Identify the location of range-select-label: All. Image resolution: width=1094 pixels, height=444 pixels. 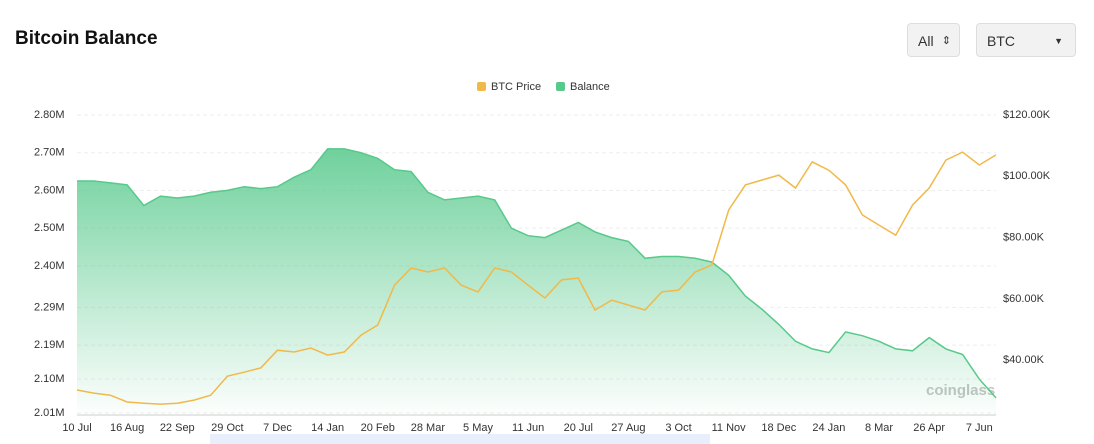
(926, 41).